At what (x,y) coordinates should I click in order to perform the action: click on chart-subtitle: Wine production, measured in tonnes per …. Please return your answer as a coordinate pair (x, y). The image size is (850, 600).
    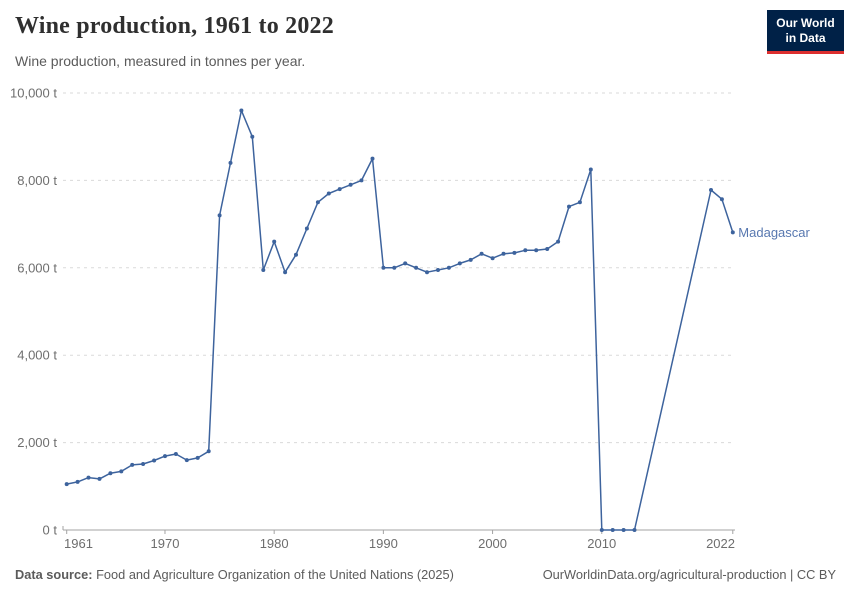
    Looking at the image, I should click on (160, 61).